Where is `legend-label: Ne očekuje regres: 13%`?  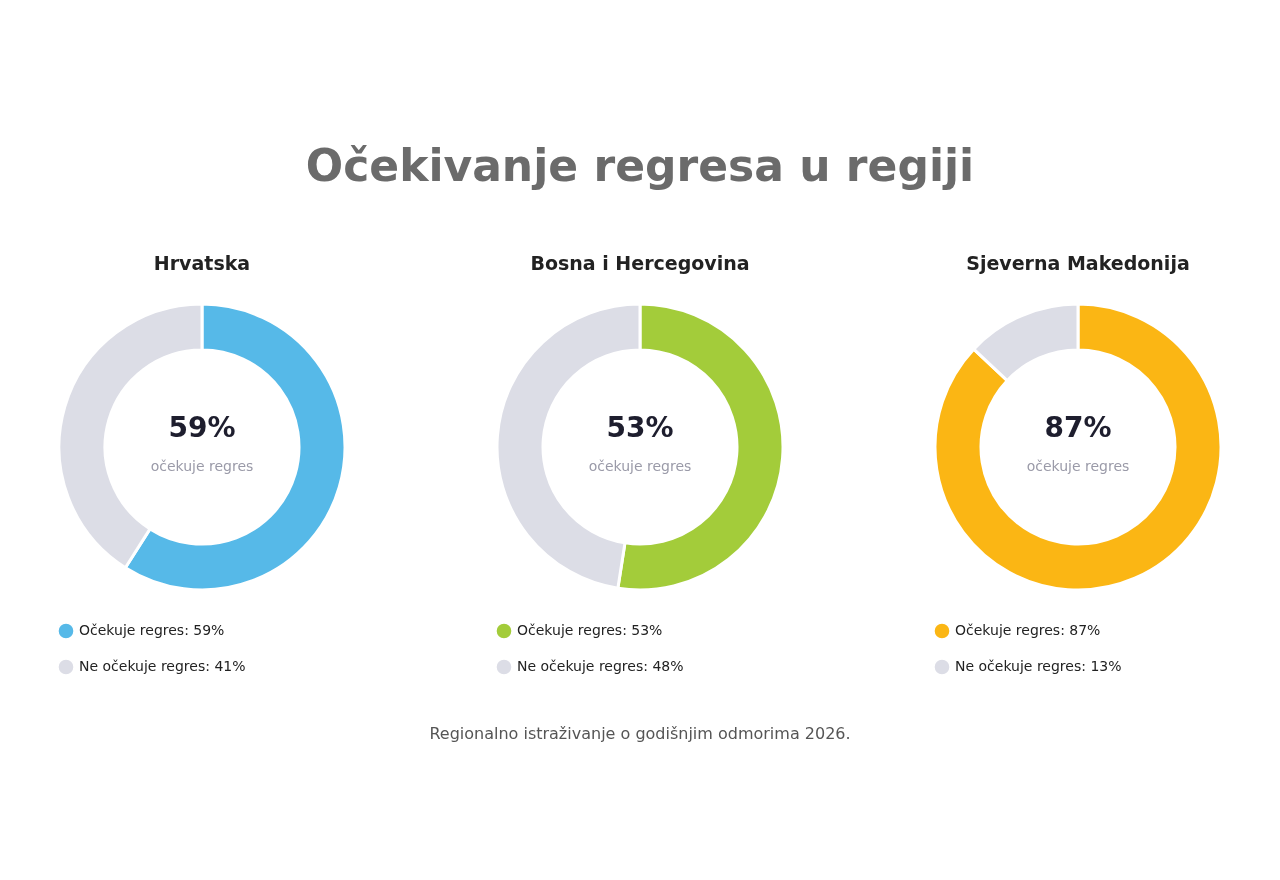 legend-label: Ne očekuje regres: 13% is located at coordinates (1038, 666).